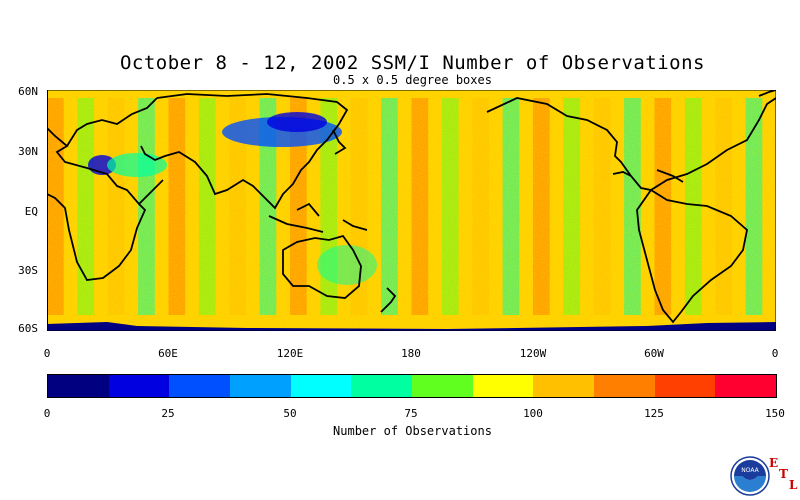 Image resolution: width=800 pixels, height=500 pixels. What do you see at coordinates (533, 353) in the screenshot?
I see `lon-label-120w: 120W` at bounding box center [533, 353].